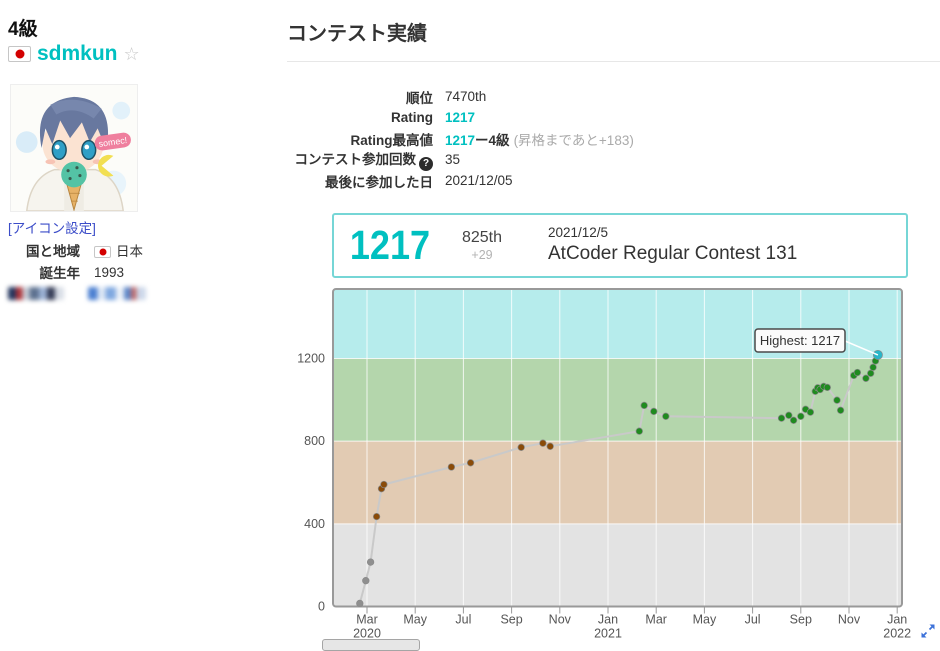 This screenshot has height=651, width=940. What do you see at coordinates (60, 273) in the screenshot?
I see `birth-year-label: 誕生年` at bounding box center [60, 273].